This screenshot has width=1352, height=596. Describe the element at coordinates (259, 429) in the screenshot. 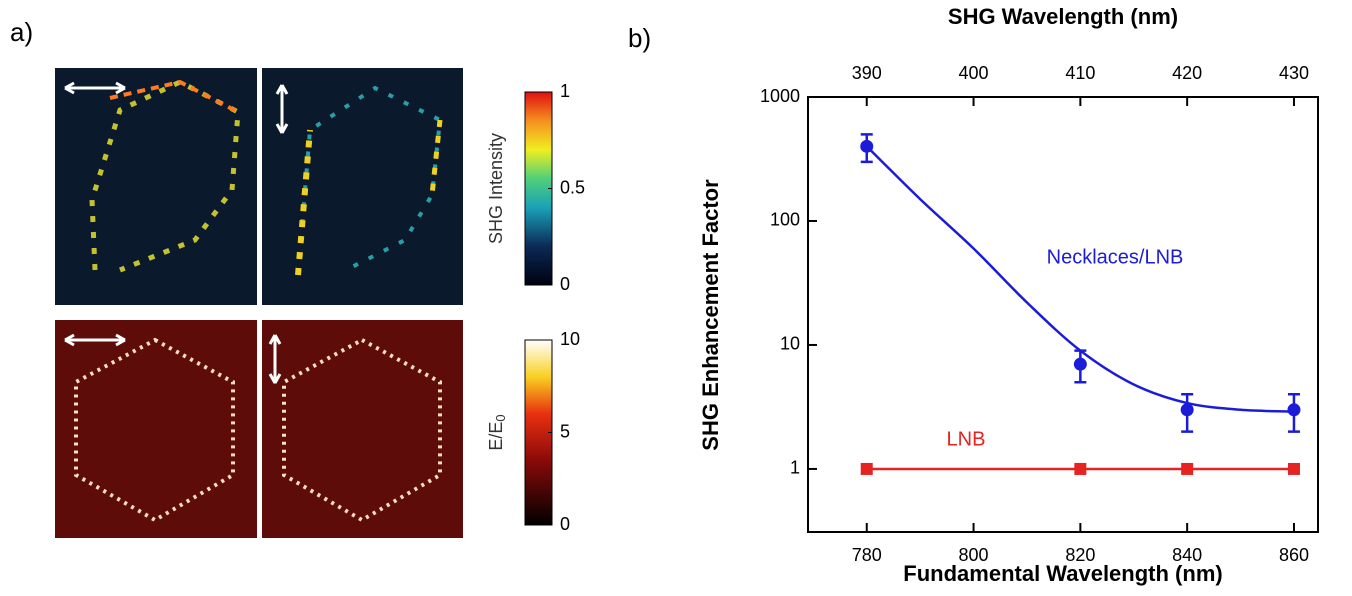

I see `field-images` at that location.